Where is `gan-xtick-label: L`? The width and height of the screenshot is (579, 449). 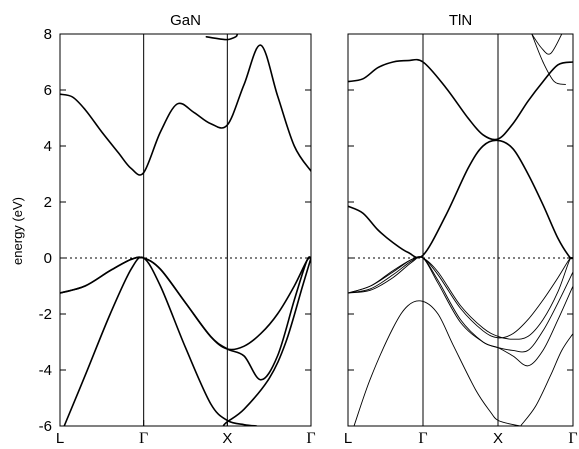
gan-xtick-label: L is located at coordinates (60, 438).